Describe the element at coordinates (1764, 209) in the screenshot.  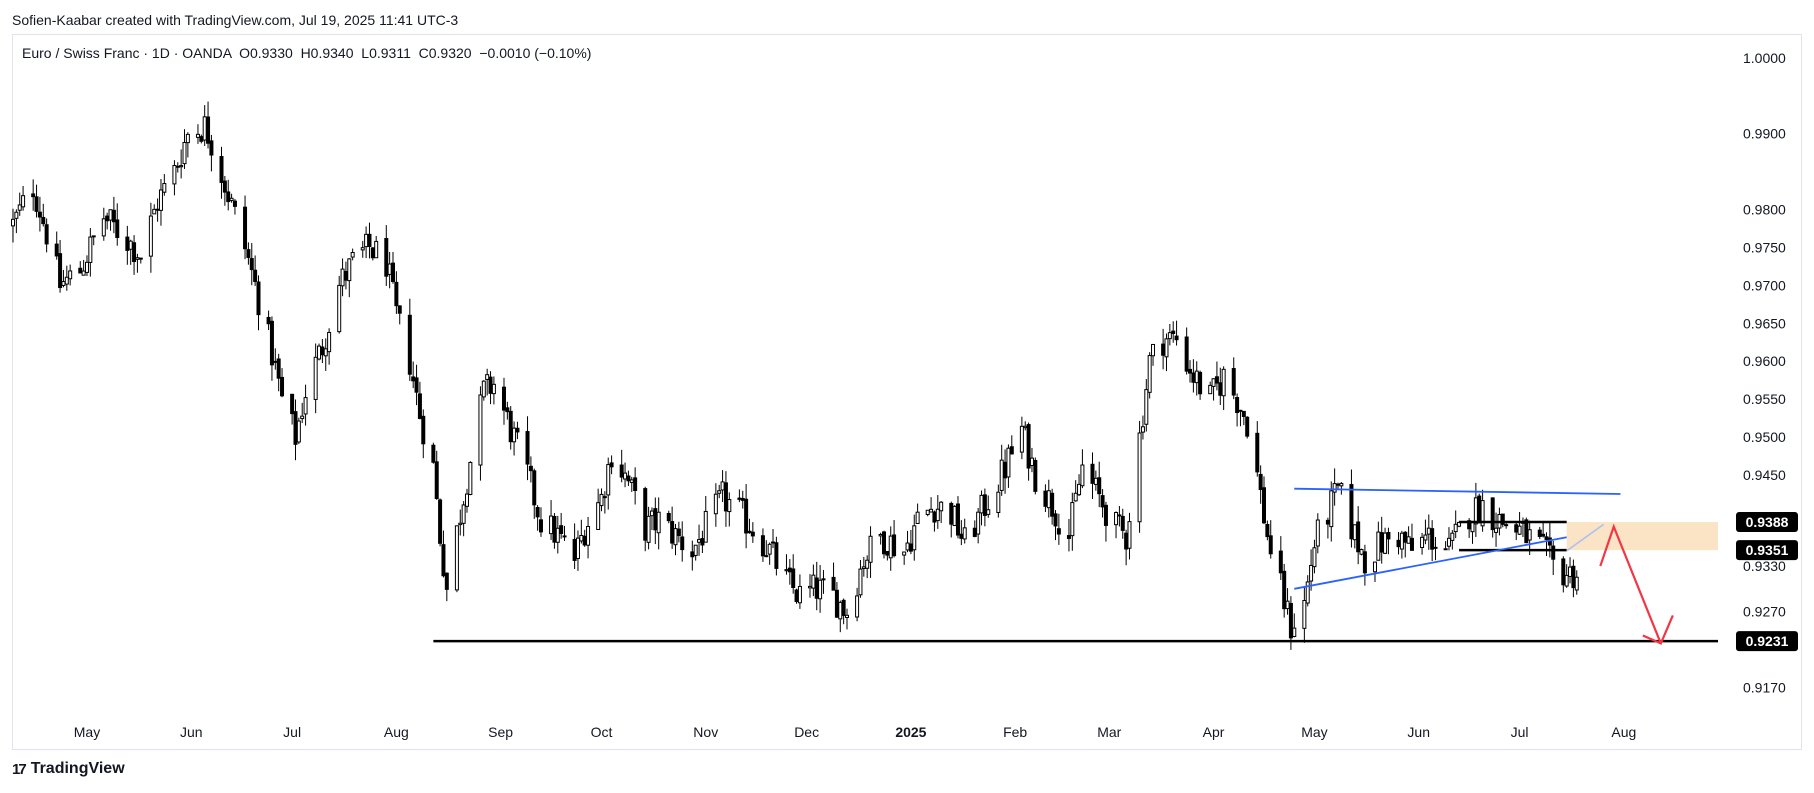
I see `y-tick-label: 0.9800` at that location.